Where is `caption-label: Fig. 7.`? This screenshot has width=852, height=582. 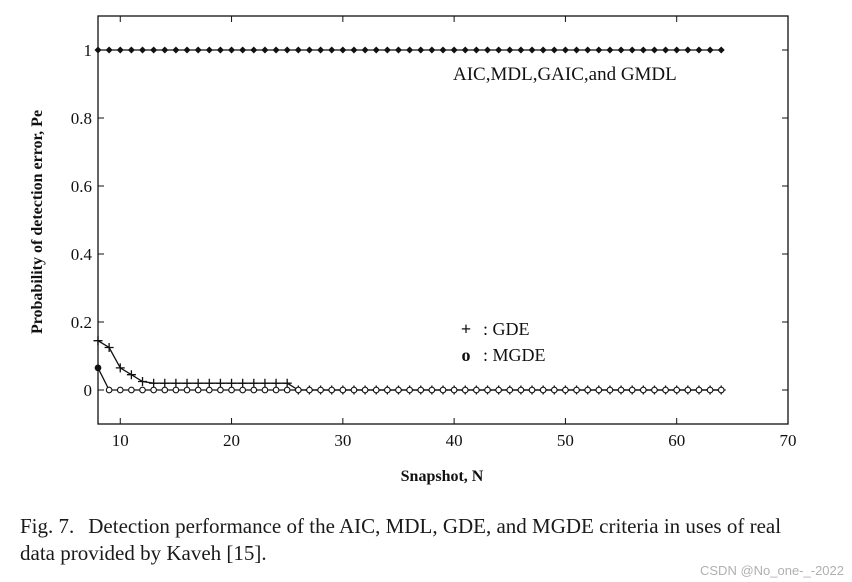 caption-label: Fig. 7. is located at coordinates (47, 526).